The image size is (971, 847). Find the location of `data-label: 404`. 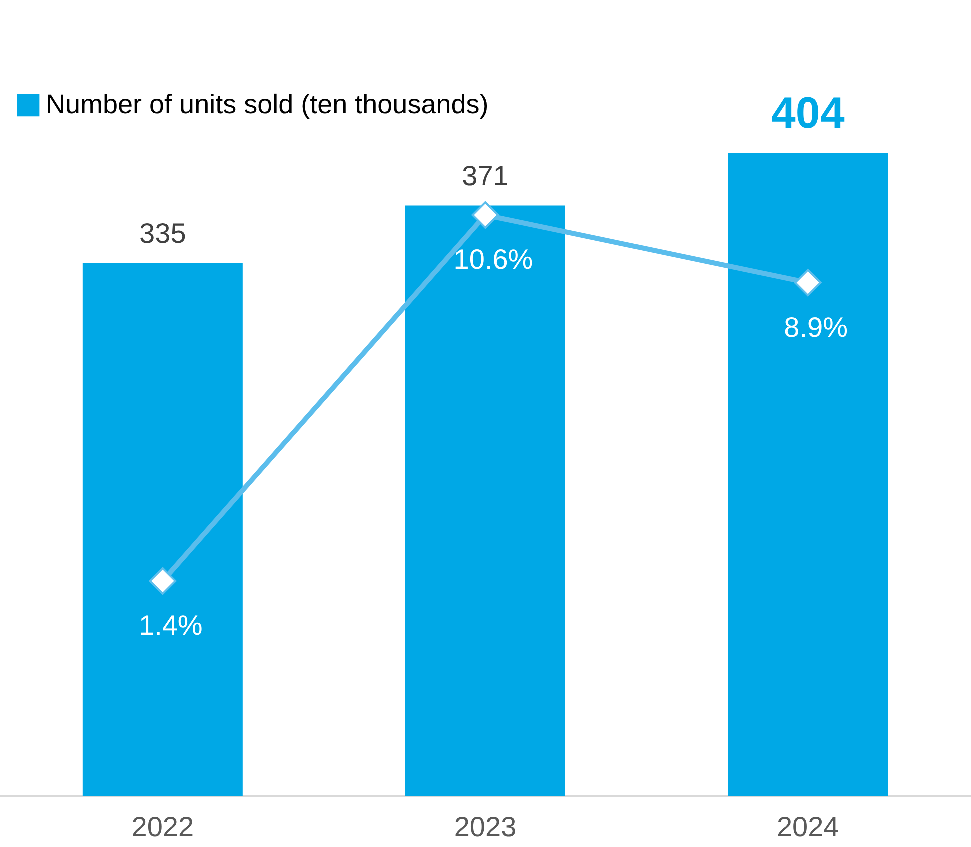

data-label: 404 is located at coordinates (808, 113).